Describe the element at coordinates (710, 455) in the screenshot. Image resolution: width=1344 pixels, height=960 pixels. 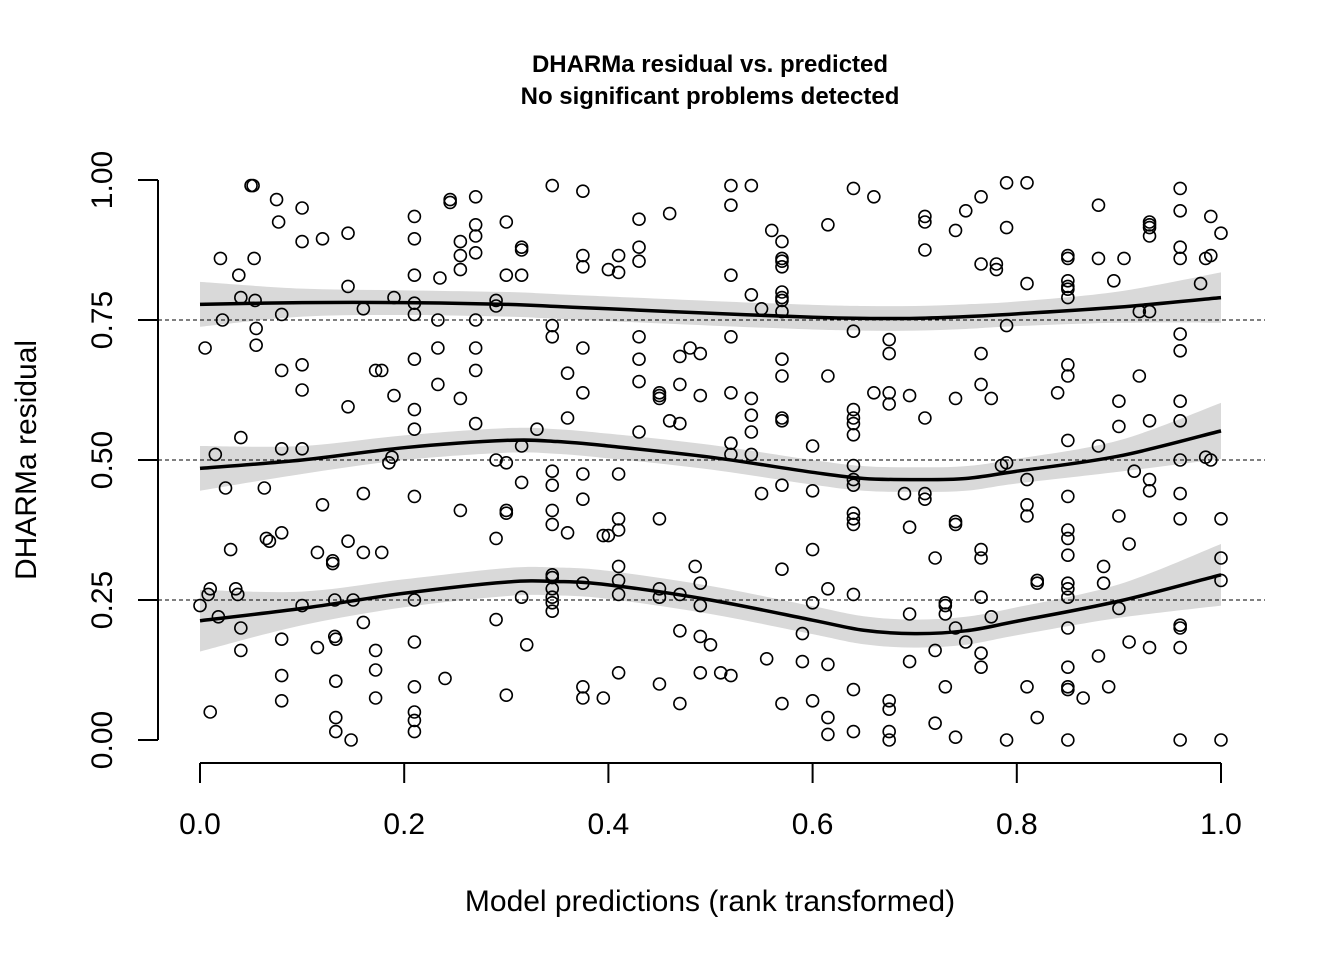
I see `quantile-curve-q0.5` at that location.